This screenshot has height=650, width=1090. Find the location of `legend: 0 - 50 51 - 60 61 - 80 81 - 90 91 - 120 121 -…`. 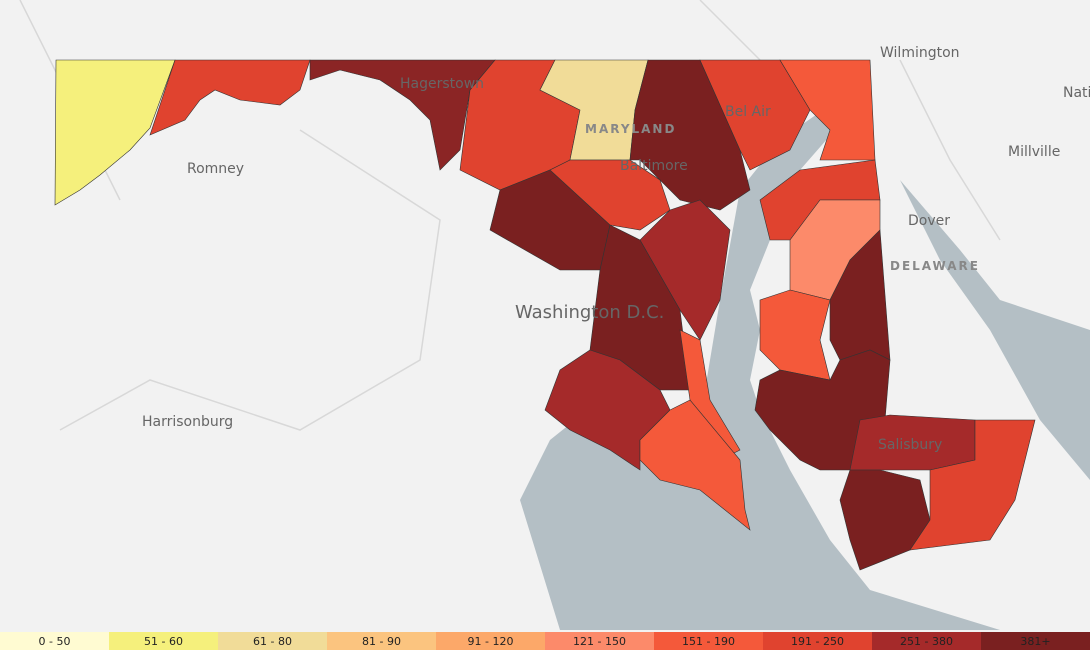

legend: 0 - 50 51 - 60 61 - 80 81 - 90 91 - 120 121 -… is located at coordinates (545, 641).